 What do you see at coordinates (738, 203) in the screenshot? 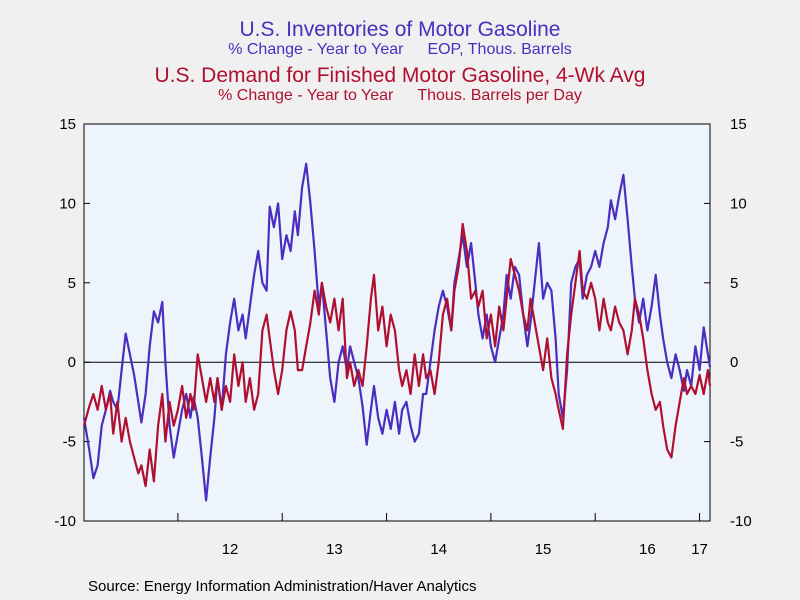
I see `y-tick-label-right: 10` at bounding box center [738, 203].